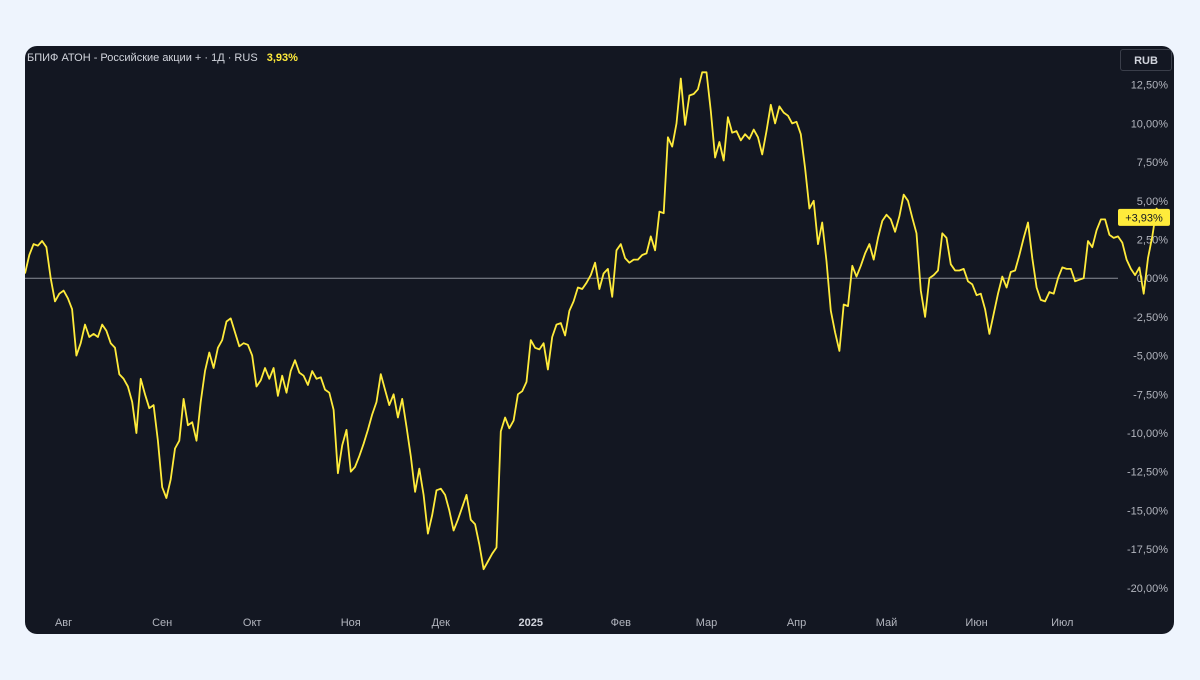 The height and width of the screenshot is (680, 1200). I want to click on x-axis: Авг Сен Окт Ноя Дек 2025 Фев Мар Апр Май Июн Июл, so click(564, 623).